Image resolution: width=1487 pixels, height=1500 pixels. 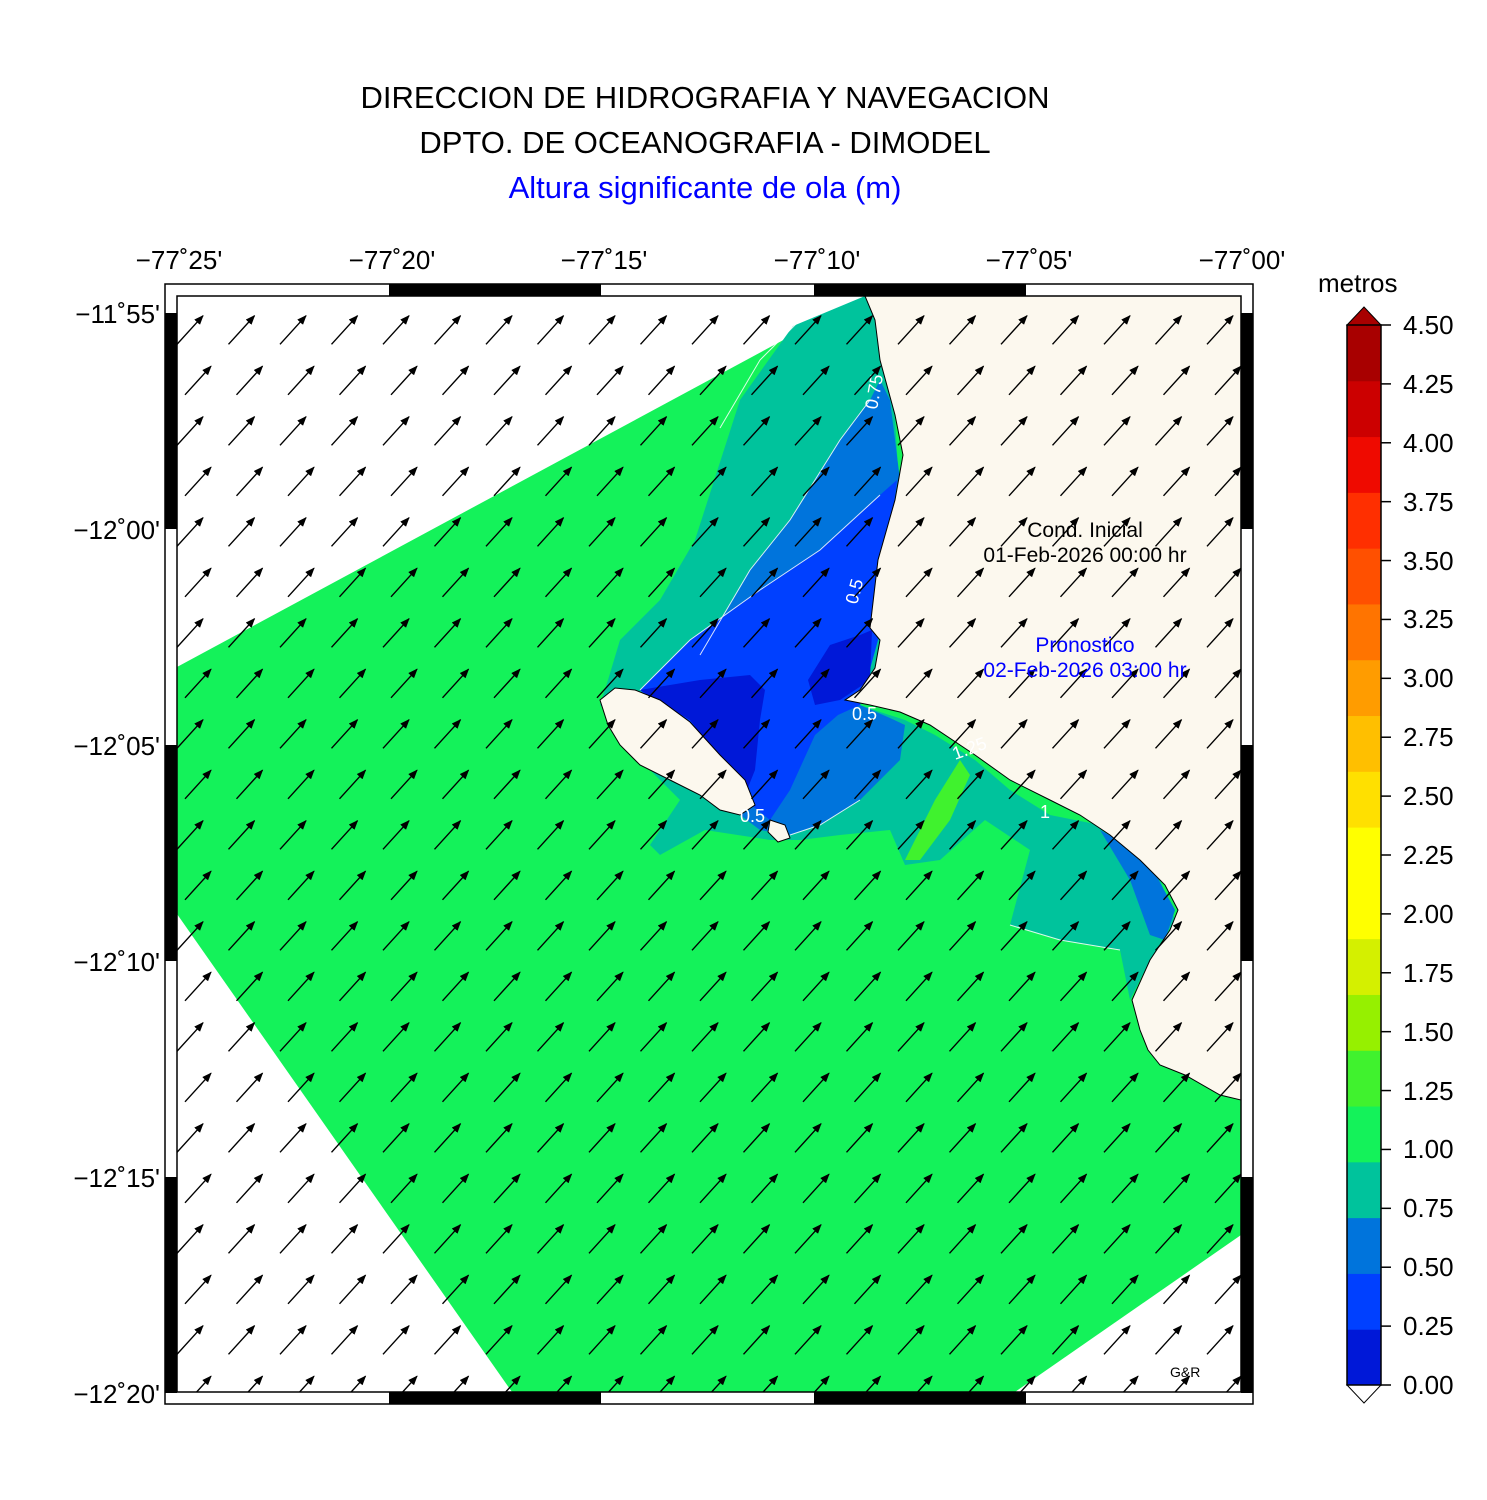 I want to click on colorbar-tick-label: 0.00, so click(x=1428, y=1385).